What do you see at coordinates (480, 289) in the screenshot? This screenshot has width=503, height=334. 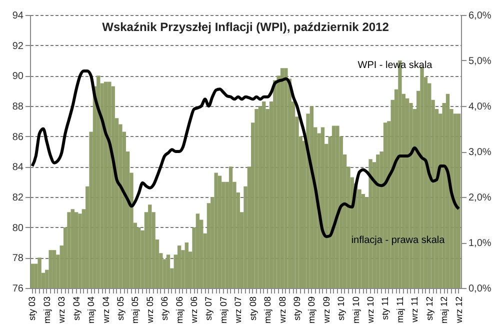 I see `y2-tick-label: 0,0%` at bounding box center [480, 289].